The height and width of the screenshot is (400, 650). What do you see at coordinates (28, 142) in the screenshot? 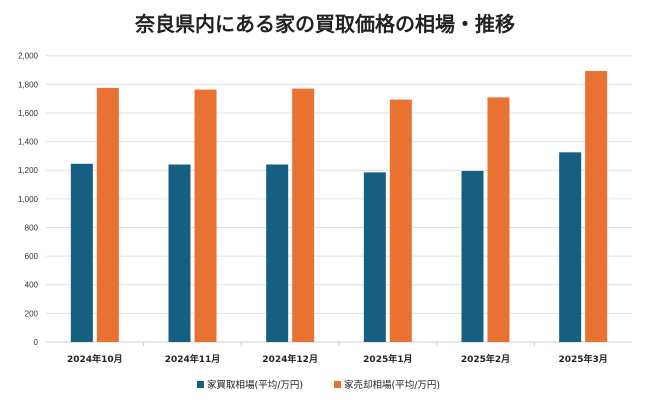
I see `y-tick-label: 1,400` at bounding box center [28, 142].